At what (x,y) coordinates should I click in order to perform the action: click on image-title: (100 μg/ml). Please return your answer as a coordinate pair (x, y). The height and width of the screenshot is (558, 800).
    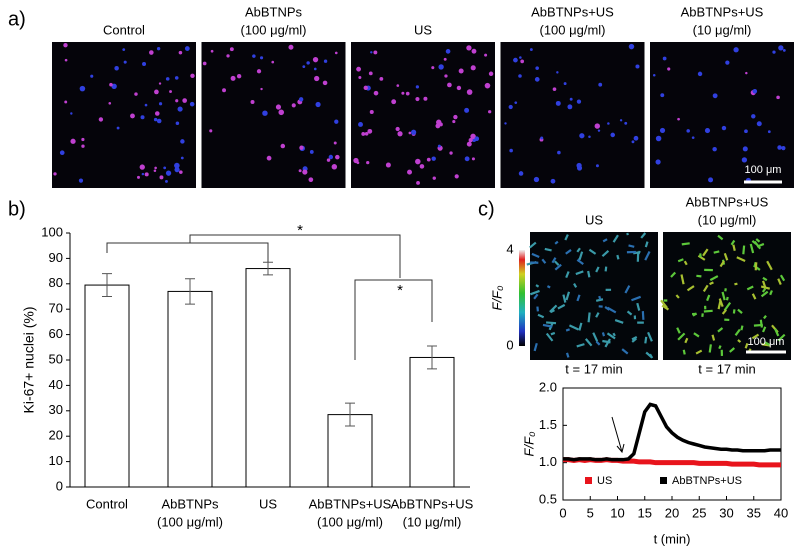
    Looking at the image, I should click on (273, 29).